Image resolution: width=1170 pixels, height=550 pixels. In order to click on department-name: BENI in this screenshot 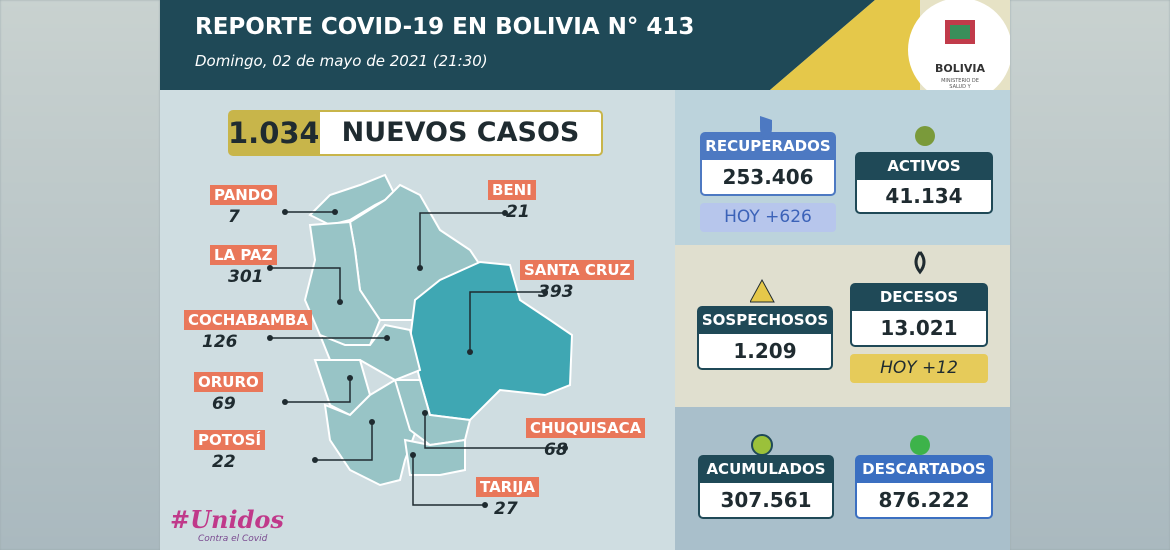, I will do `click(512, 190)`.